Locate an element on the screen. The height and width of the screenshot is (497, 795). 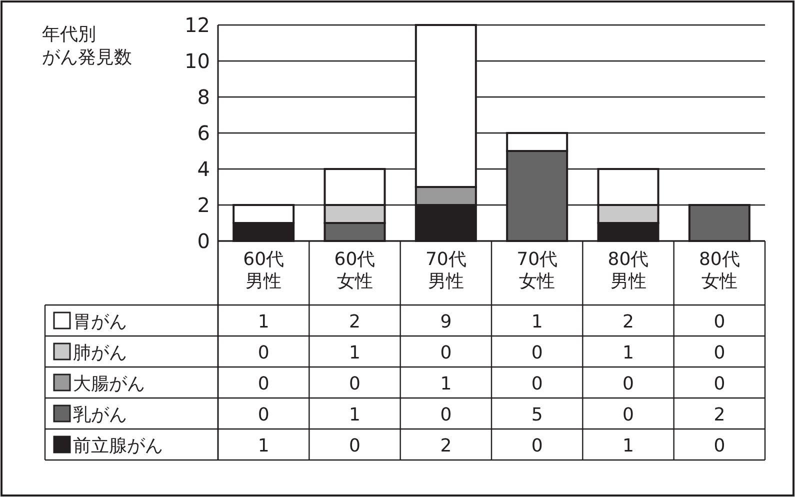
y-tick-label: 8 is located at coordinates (203, 97).